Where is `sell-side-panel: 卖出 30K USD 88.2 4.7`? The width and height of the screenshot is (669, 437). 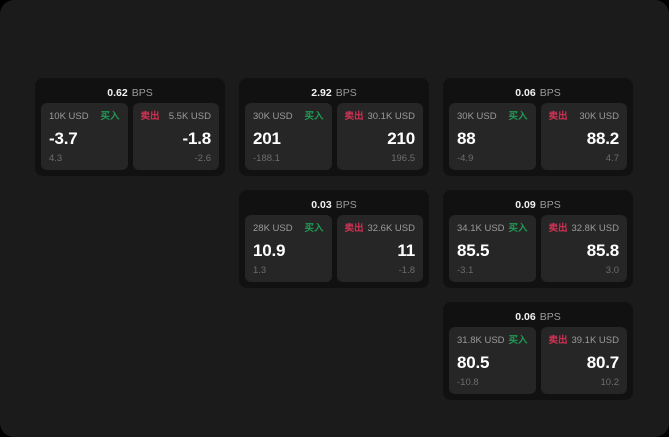
sell-side-panel: 卖出 30K USD 88.2 4.7 is located at coordinates (583, 136).